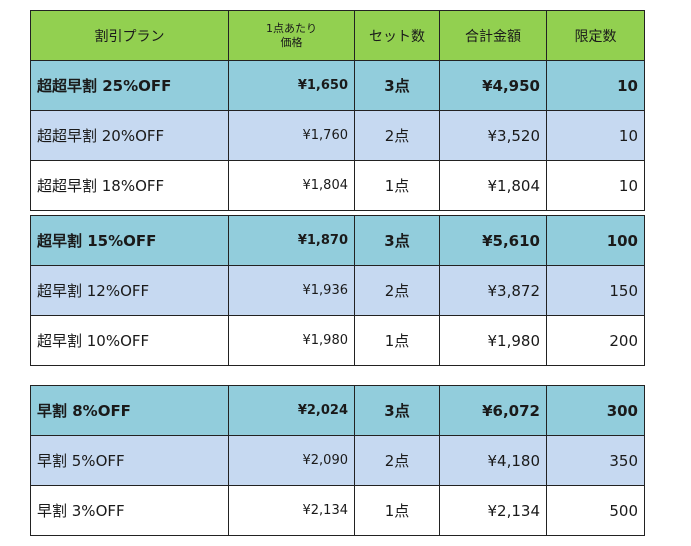 Image resolution: width=691 pixels, height=546 pixels. Describe the element at coordinates (493, 85) in the screenshot. I see `total-cell: ¥4,950` at that location.